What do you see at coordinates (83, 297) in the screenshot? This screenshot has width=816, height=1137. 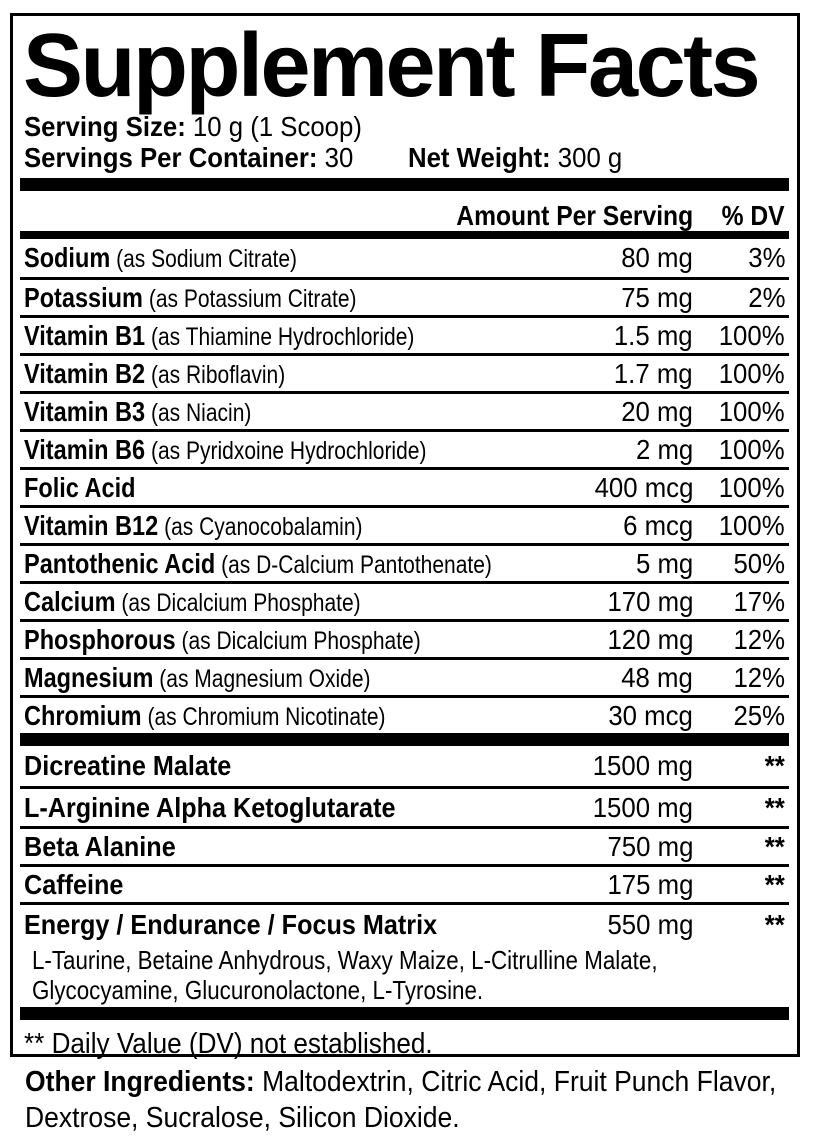 I see `nutrient-name: Potassium` at bounding box center [83, 297].